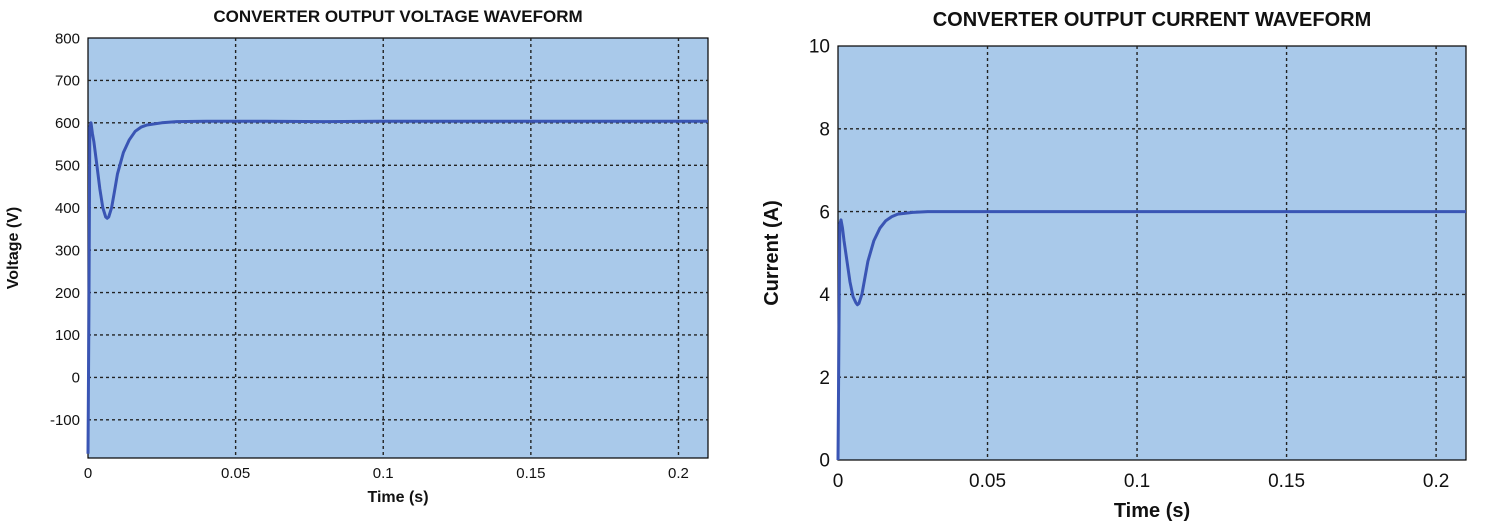  Describe the element at coordinates (67, 208) in the screenshot. I see `voltage-ytick-label: 400` at that location.